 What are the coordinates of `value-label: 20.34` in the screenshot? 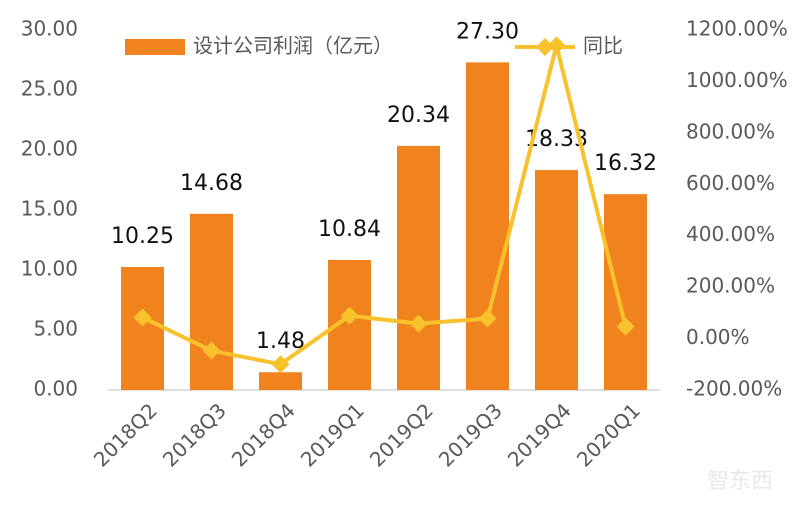 It's located at (418, 115).